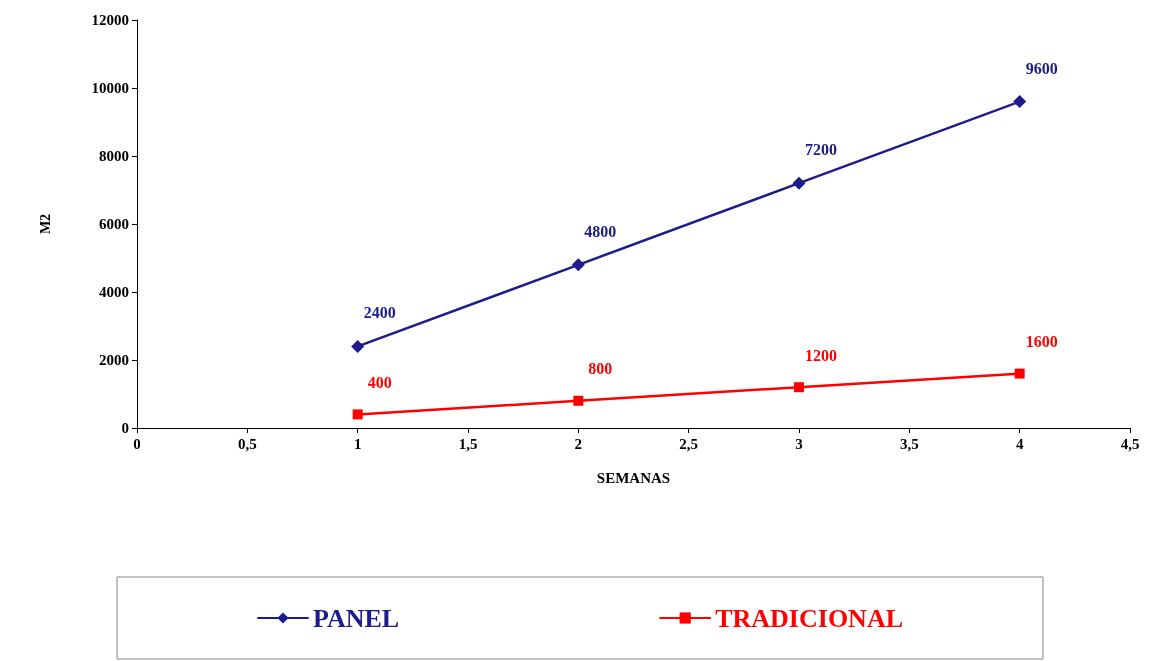 The width and height of the screenshot is (1160, 661). What do you see at coordinates (821, 355) in the screenshot?
I see `data-label: 1200` at bounding box center [821, 355].